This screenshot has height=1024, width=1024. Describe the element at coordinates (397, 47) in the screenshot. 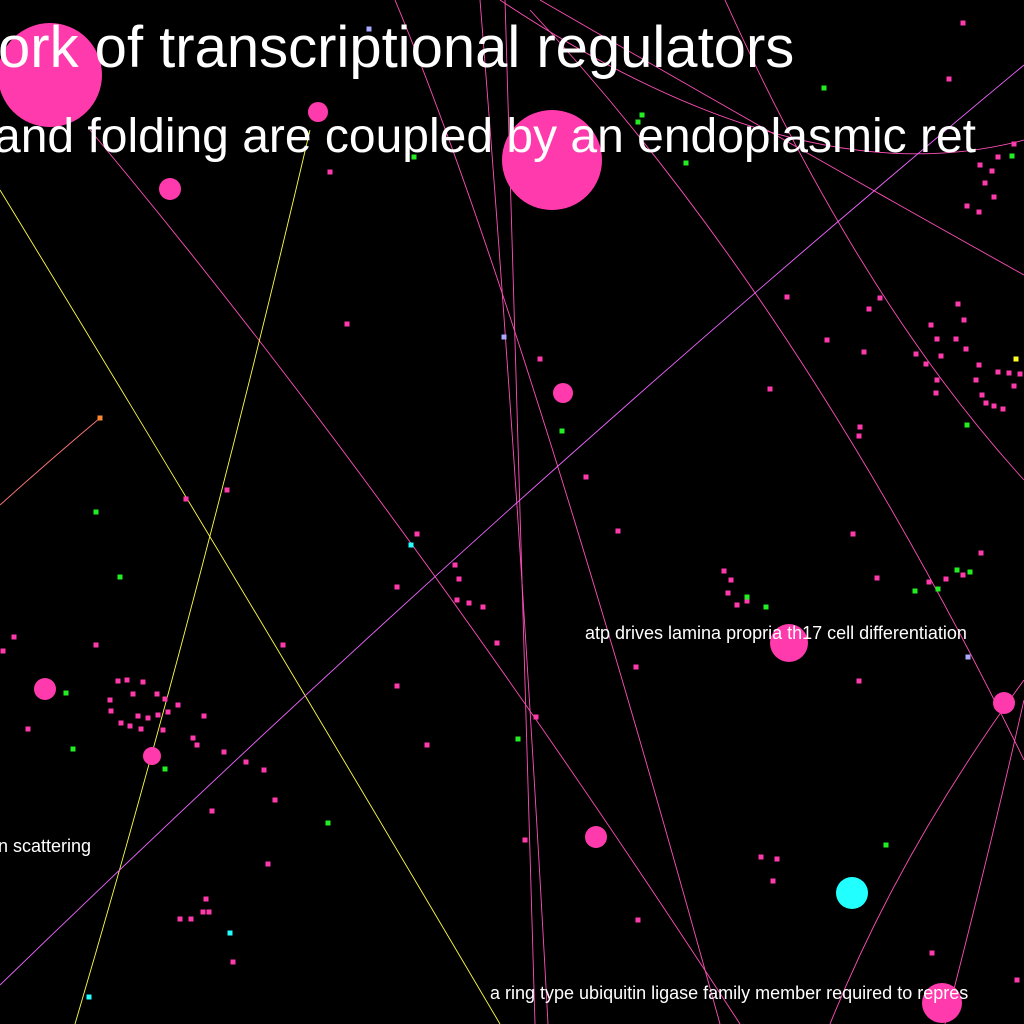

I see `node-label-transcriptional-regulators: ork of transcriptional regulators` at that location.